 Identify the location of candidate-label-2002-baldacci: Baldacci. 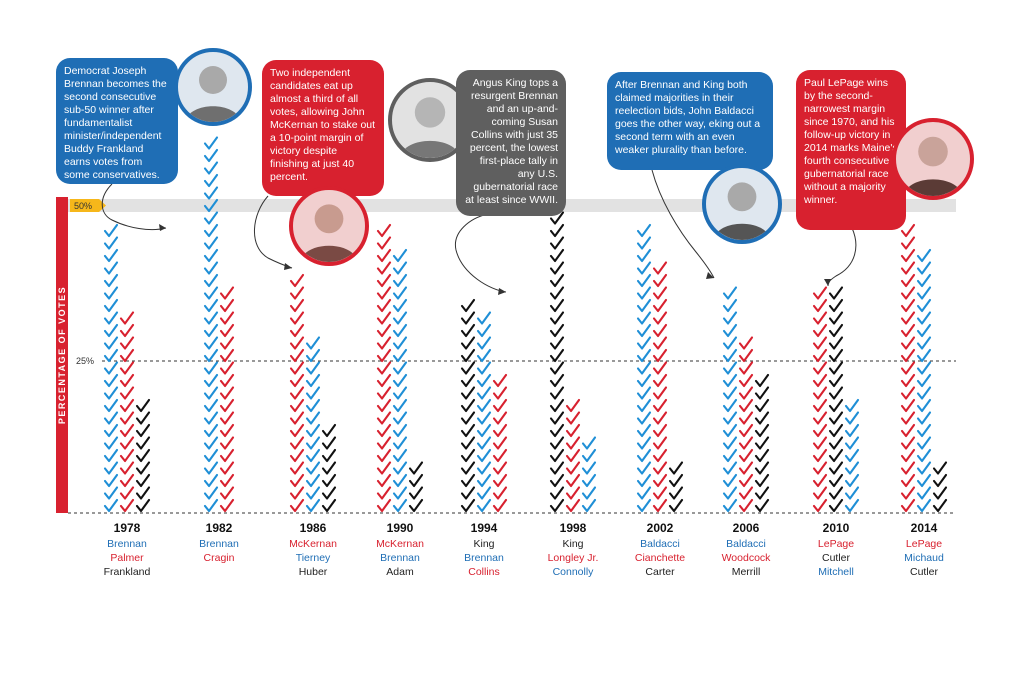
(660, 544).